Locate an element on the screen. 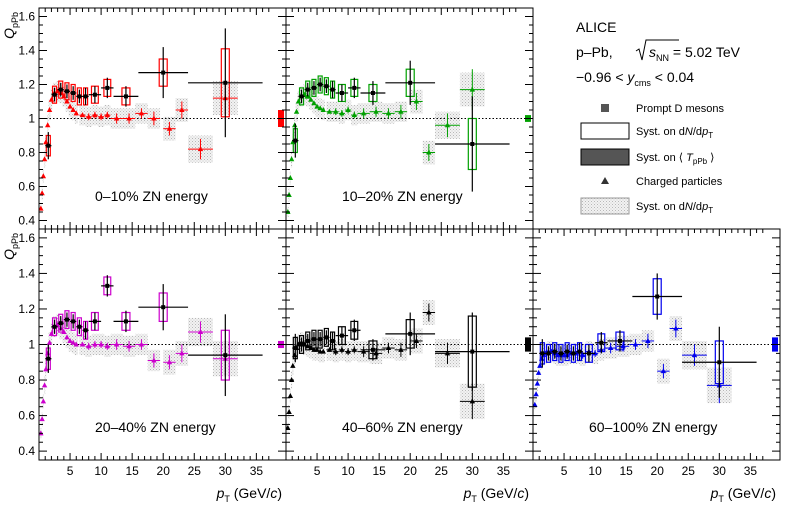 The width and height of the screenshot is (789, 515). x-axis-title: pT (GeV/c) is located at coordinates (249, 494).